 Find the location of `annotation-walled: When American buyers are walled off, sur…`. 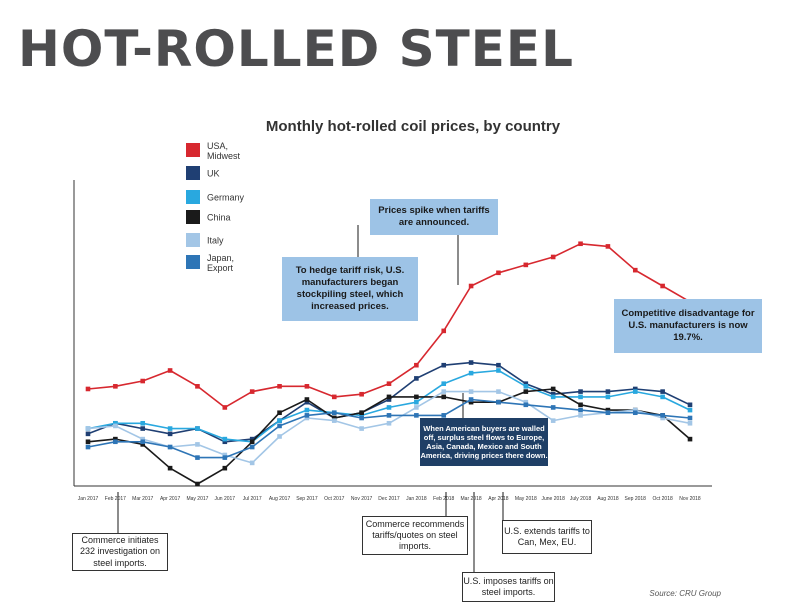

annotation-walled: When American buyers are walled off, sur… is located at coordinates (484, 442).